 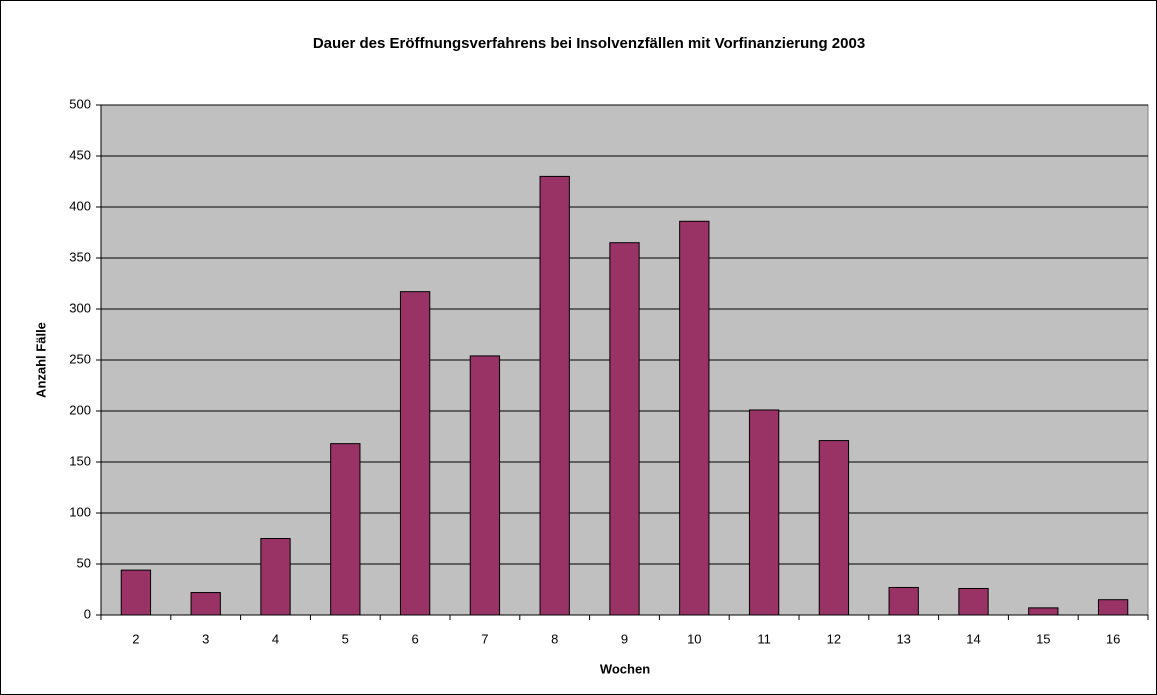 What do you see at coordinates (87, 613) in the screenshot?
I see `y-tick-label: 0` at bounding box center [87, 613].